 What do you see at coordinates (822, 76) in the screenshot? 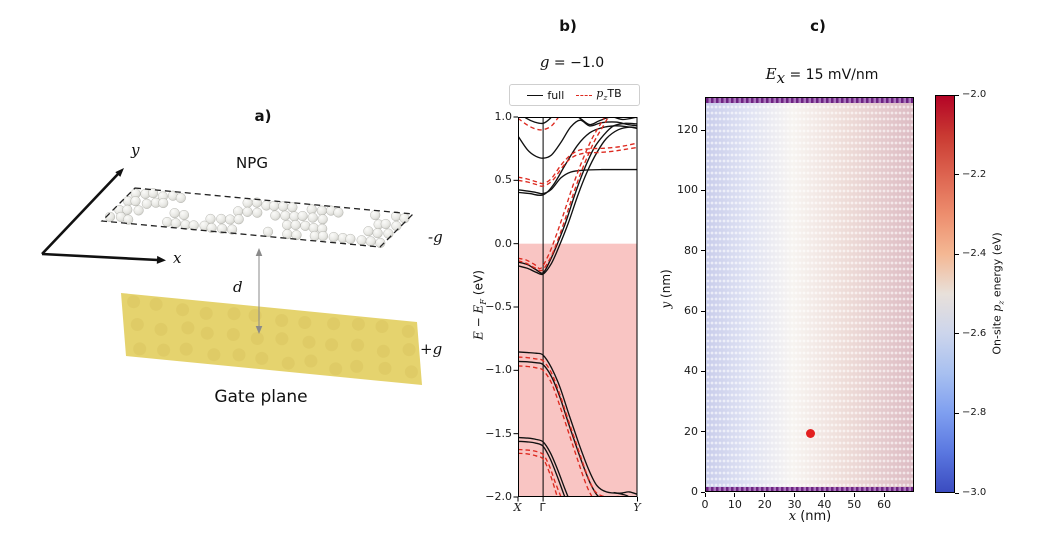
I see `heatmap-title: Ex = 15 mV/nm` at bounding box center [822, 76].